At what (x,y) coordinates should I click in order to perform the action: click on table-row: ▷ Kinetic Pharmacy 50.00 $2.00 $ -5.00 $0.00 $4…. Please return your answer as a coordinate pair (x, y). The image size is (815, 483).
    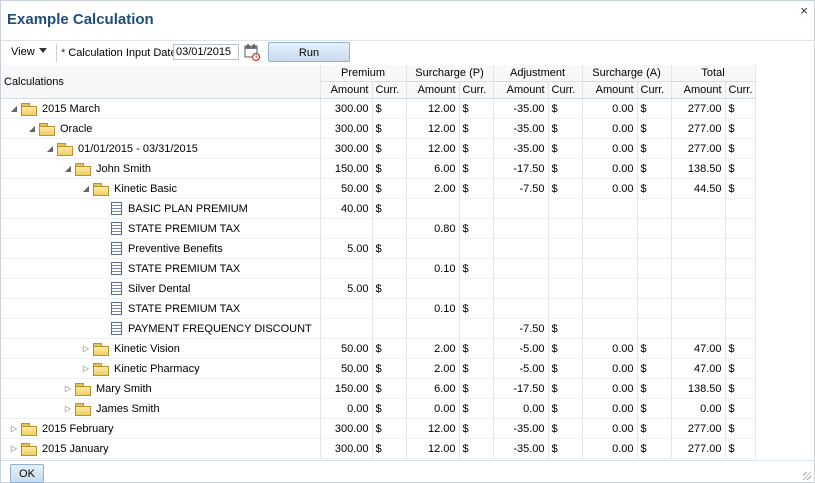
    Looking at the image, I should click on (378, 368).